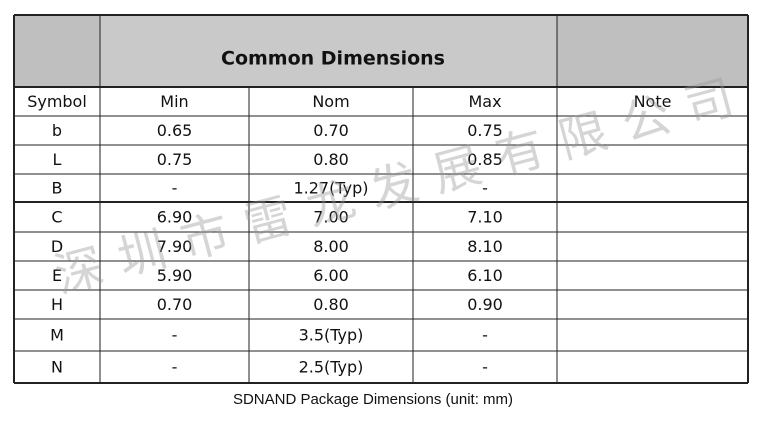 The image size is (771, 422). What do you see at coordinates (174, 101) in the screenshot?
I see `column-header: Min` at bounding box center [174, 101].